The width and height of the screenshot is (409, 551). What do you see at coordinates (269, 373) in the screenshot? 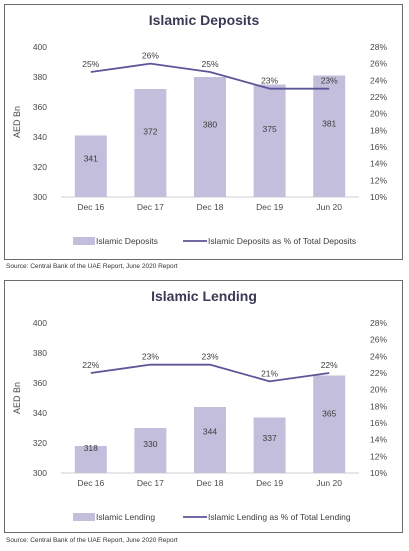
I see `line-value-label: 21%` at bounding box center [269, 373].